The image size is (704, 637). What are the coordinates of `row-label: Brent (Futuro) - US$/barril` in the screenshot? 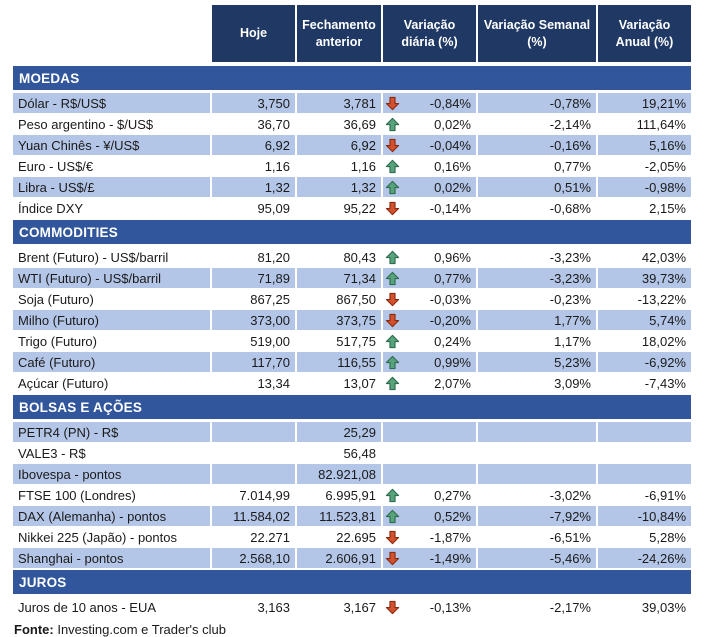 It's located at (111, 257).